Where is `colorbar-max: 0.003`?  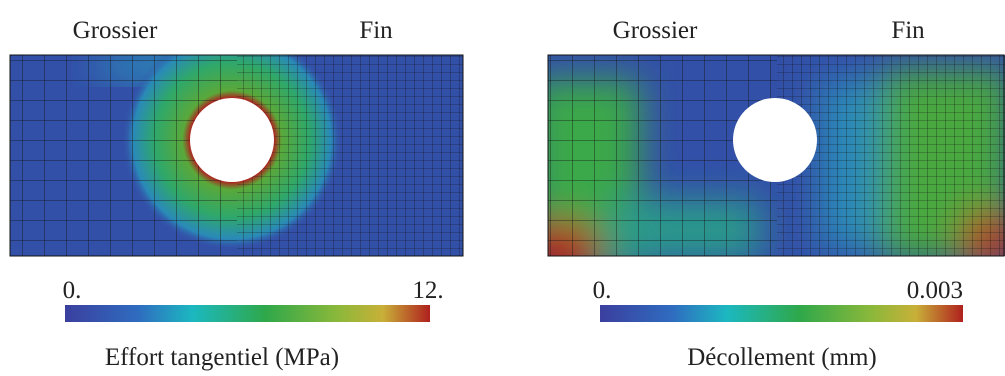 colorbar-max: 0.003 is located at coordinates (935, 290).